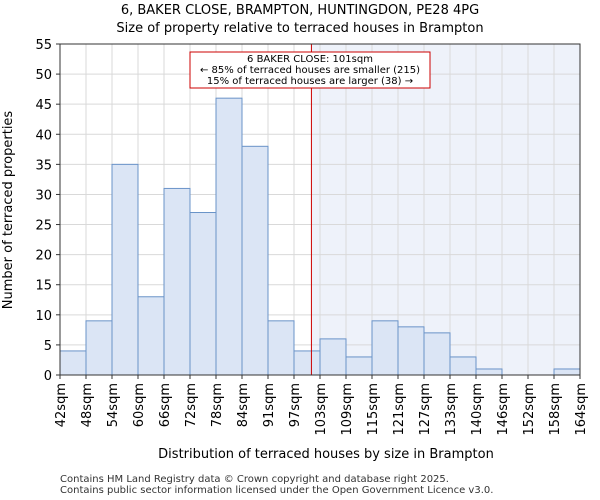 Image resolution: width=600 pixels, height=500 pixels. Describe the element at coordinates (399, 409) in the screenshot. I see `x-tick-label-121sqm: 121sqm` at that location.